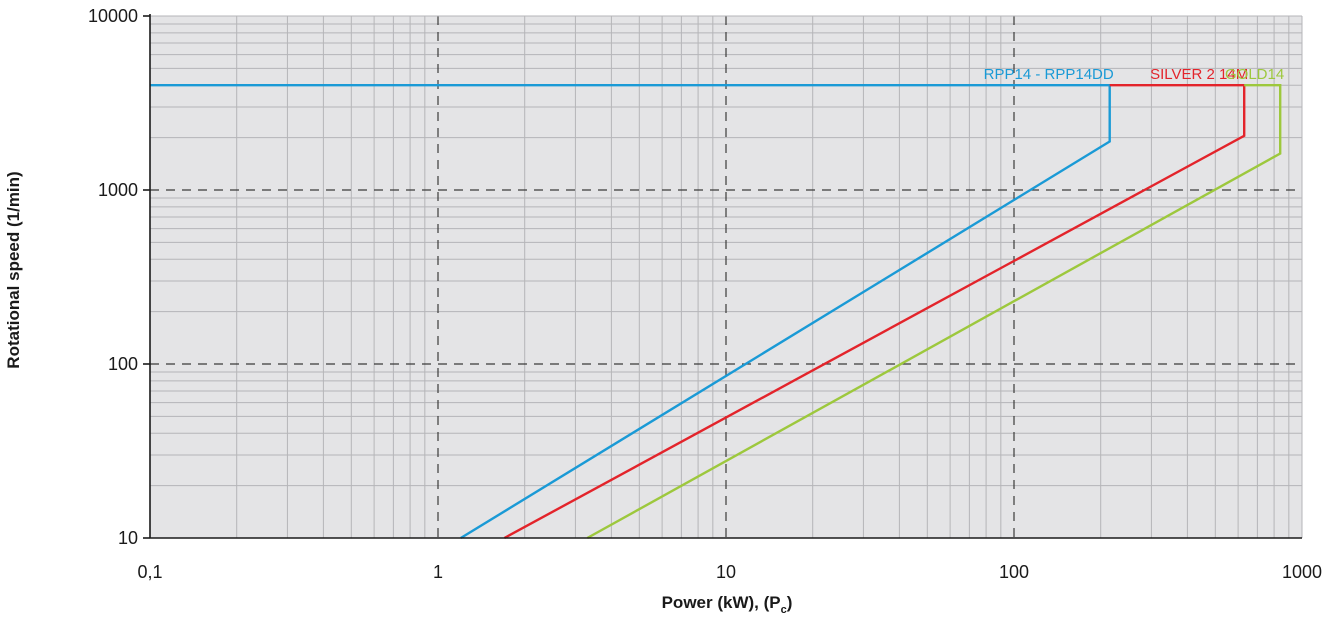 The width and height of the screenshot is (1329, 624). Describe the element at coordinates (1049, 74) in the screenshot. I see `series-label-1: RPP14 - RPP14DD` at that location.